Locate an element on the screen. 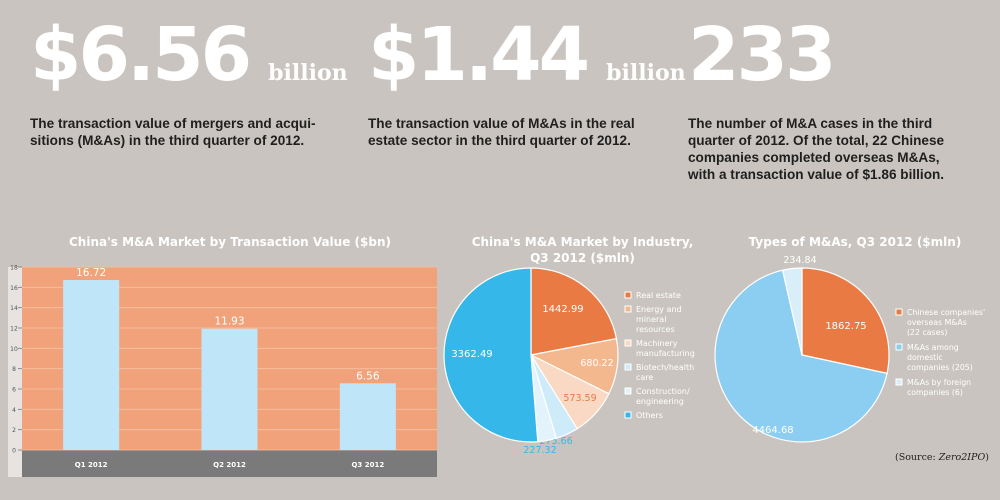 This screenshot has height=500, width=1000. x-tick-label: Q2 2012 is located at coordinates (229, 465).